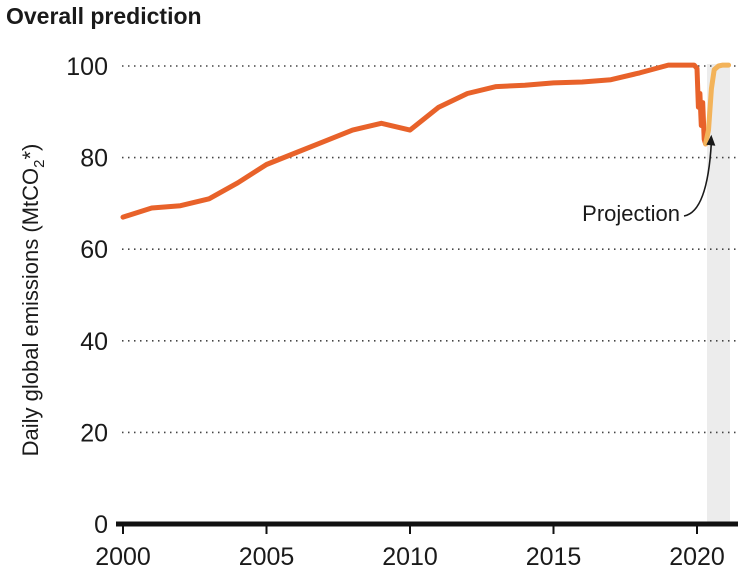  What do you see at coordinates (410, 557) in the screenshot?
I see `x-tick-label: 2010` at bounding box center [410, 557].